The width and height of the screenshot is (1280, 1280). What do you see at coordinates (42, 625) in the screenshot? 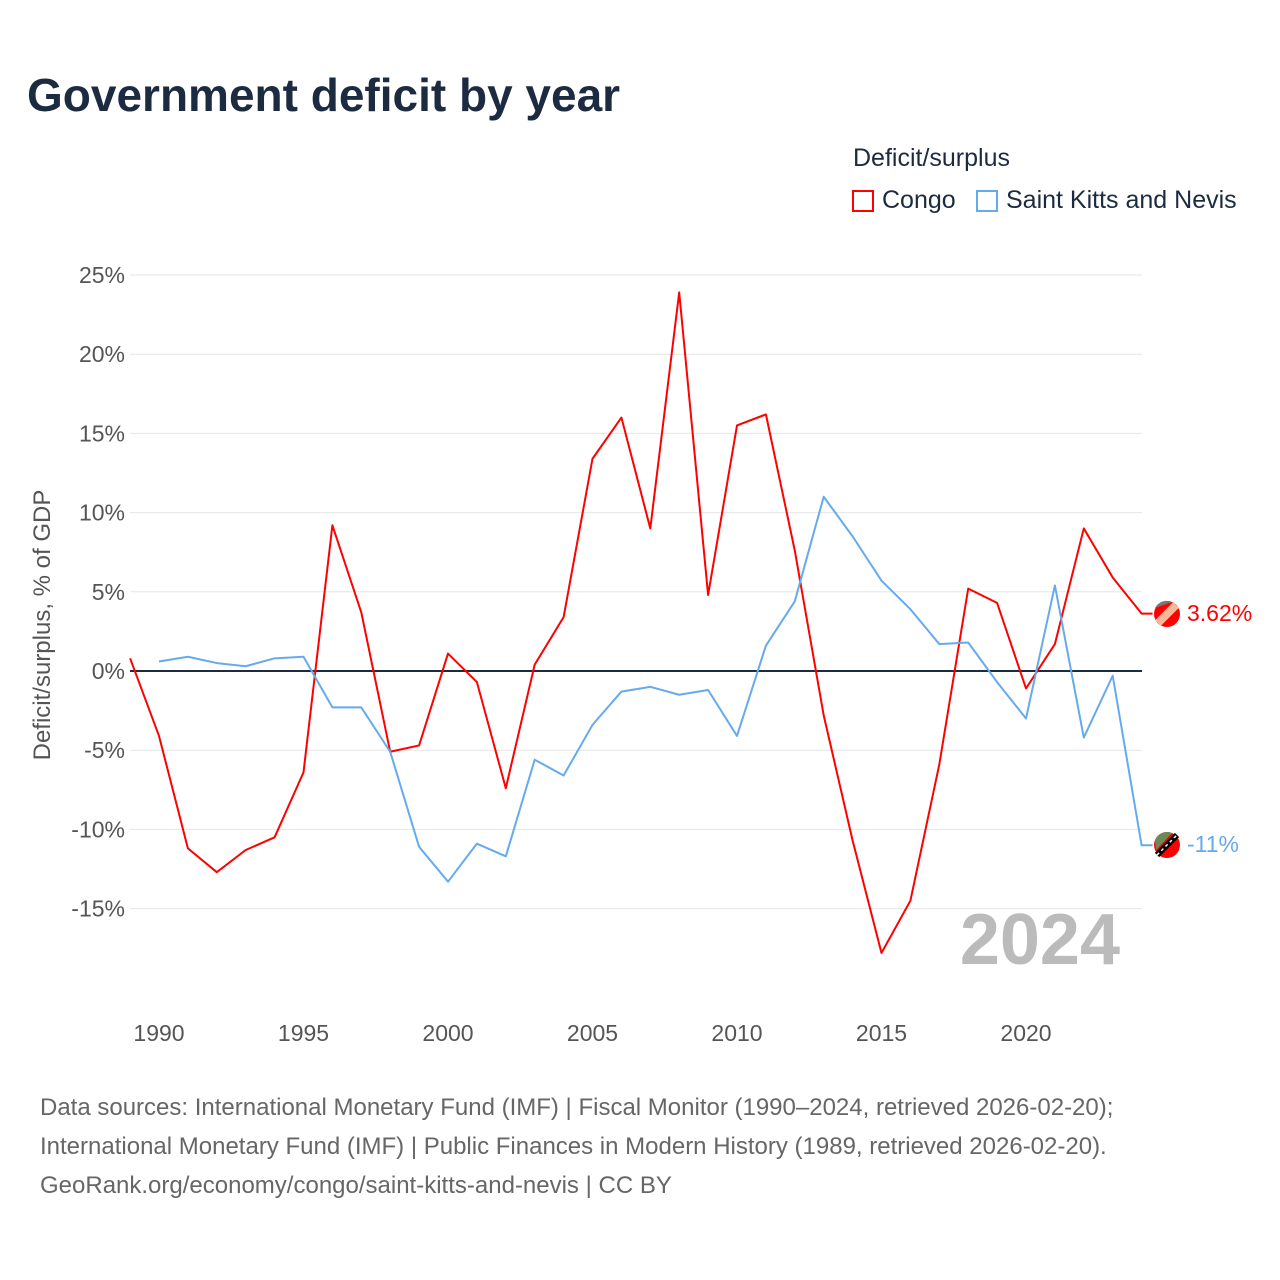
I see `y-axis-label: Deficit/surplus, % of GDP` at bounding box center [42, 625].